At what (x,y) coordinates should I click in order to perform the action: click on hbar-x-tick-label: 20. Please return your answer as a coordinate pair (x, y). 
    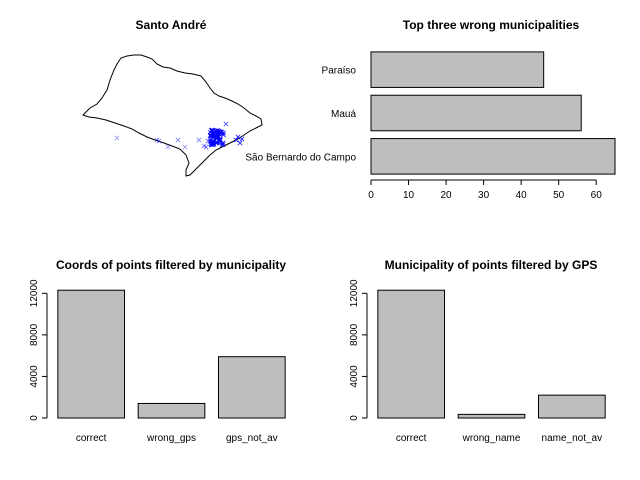
    Looking at the image, I should click on (447, 195).